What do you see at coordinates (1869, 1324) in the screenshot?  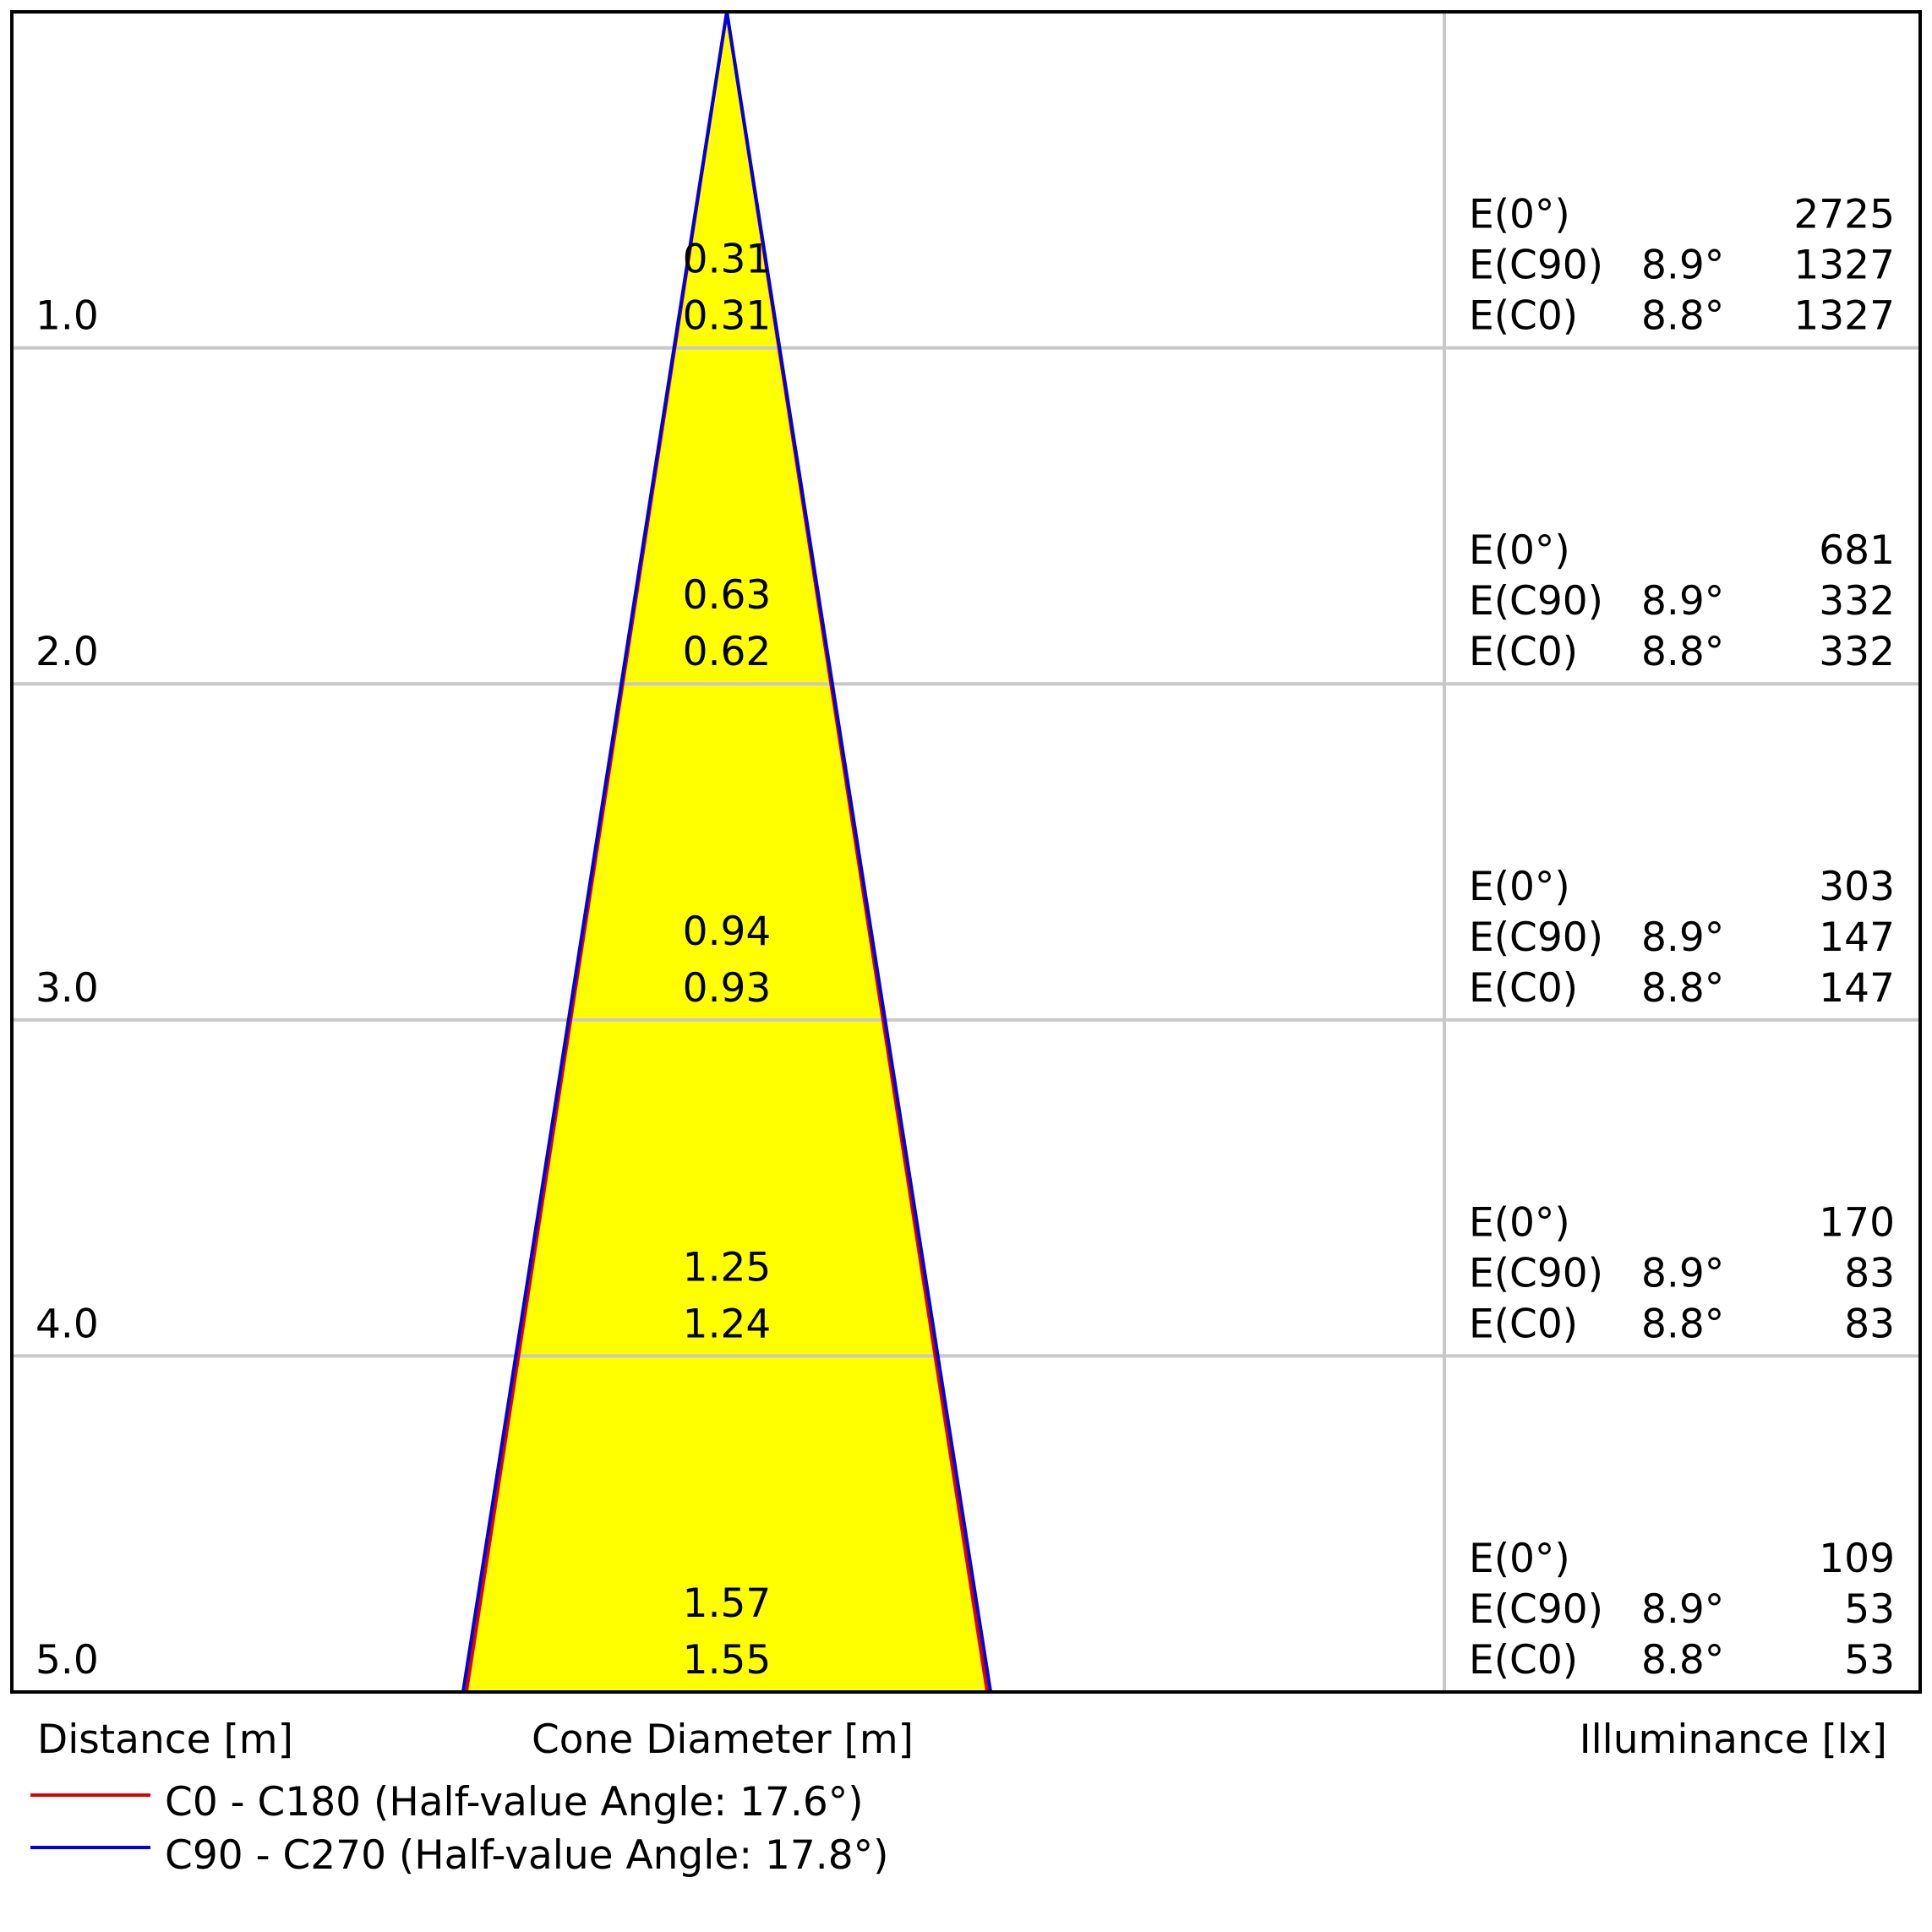 I see `illuminance-ec0-value: 83` at bounding box center [1869, 1324].